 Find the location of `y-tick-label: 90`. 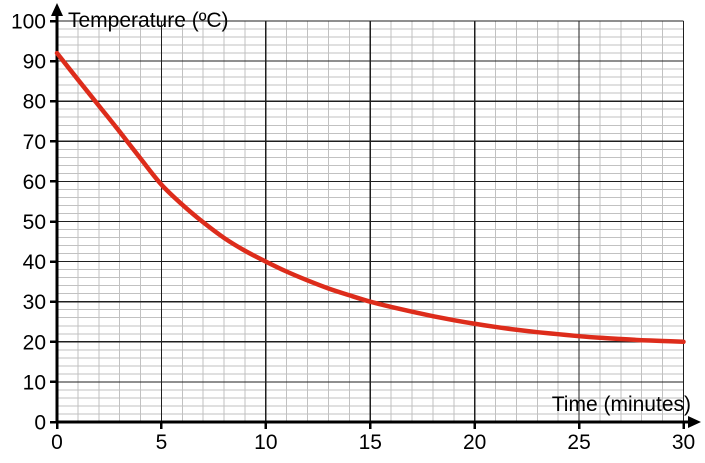

y-tick-label: 90 is located at coordinates (34, 62).